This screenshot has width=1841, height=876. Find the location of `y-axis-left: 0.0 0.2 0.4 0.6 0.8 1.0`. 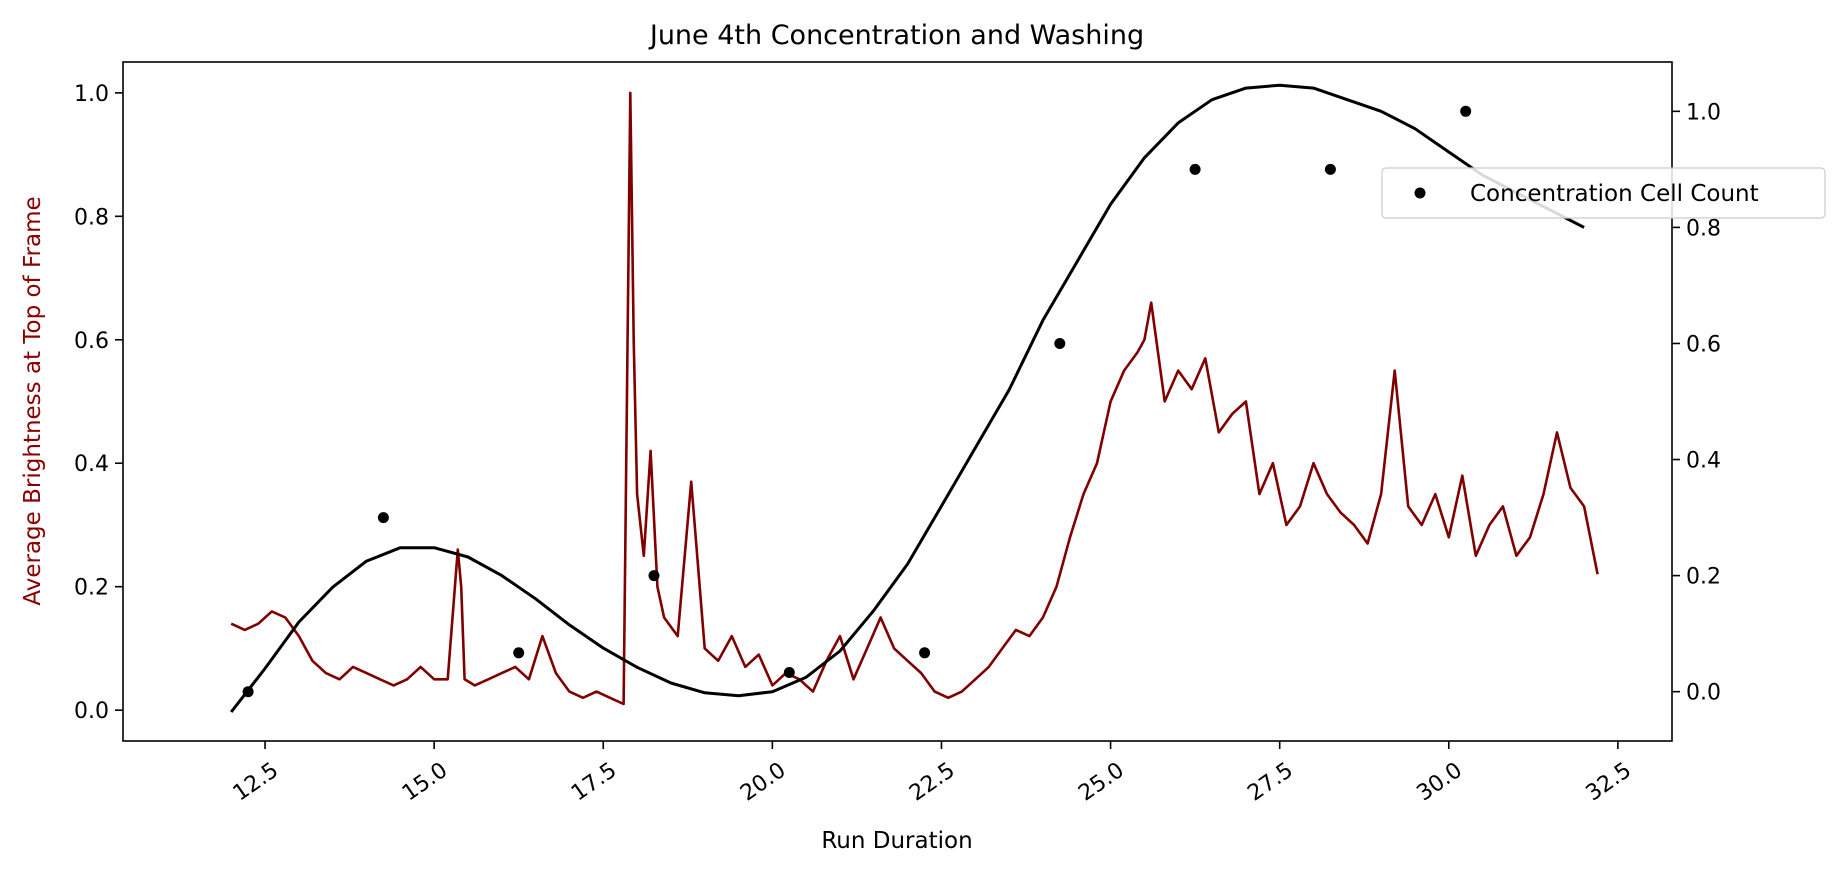

y-axis-left: 0.0 0.2 0.4 0.6 0.8 1.0 is located at coordinates (98, 403).